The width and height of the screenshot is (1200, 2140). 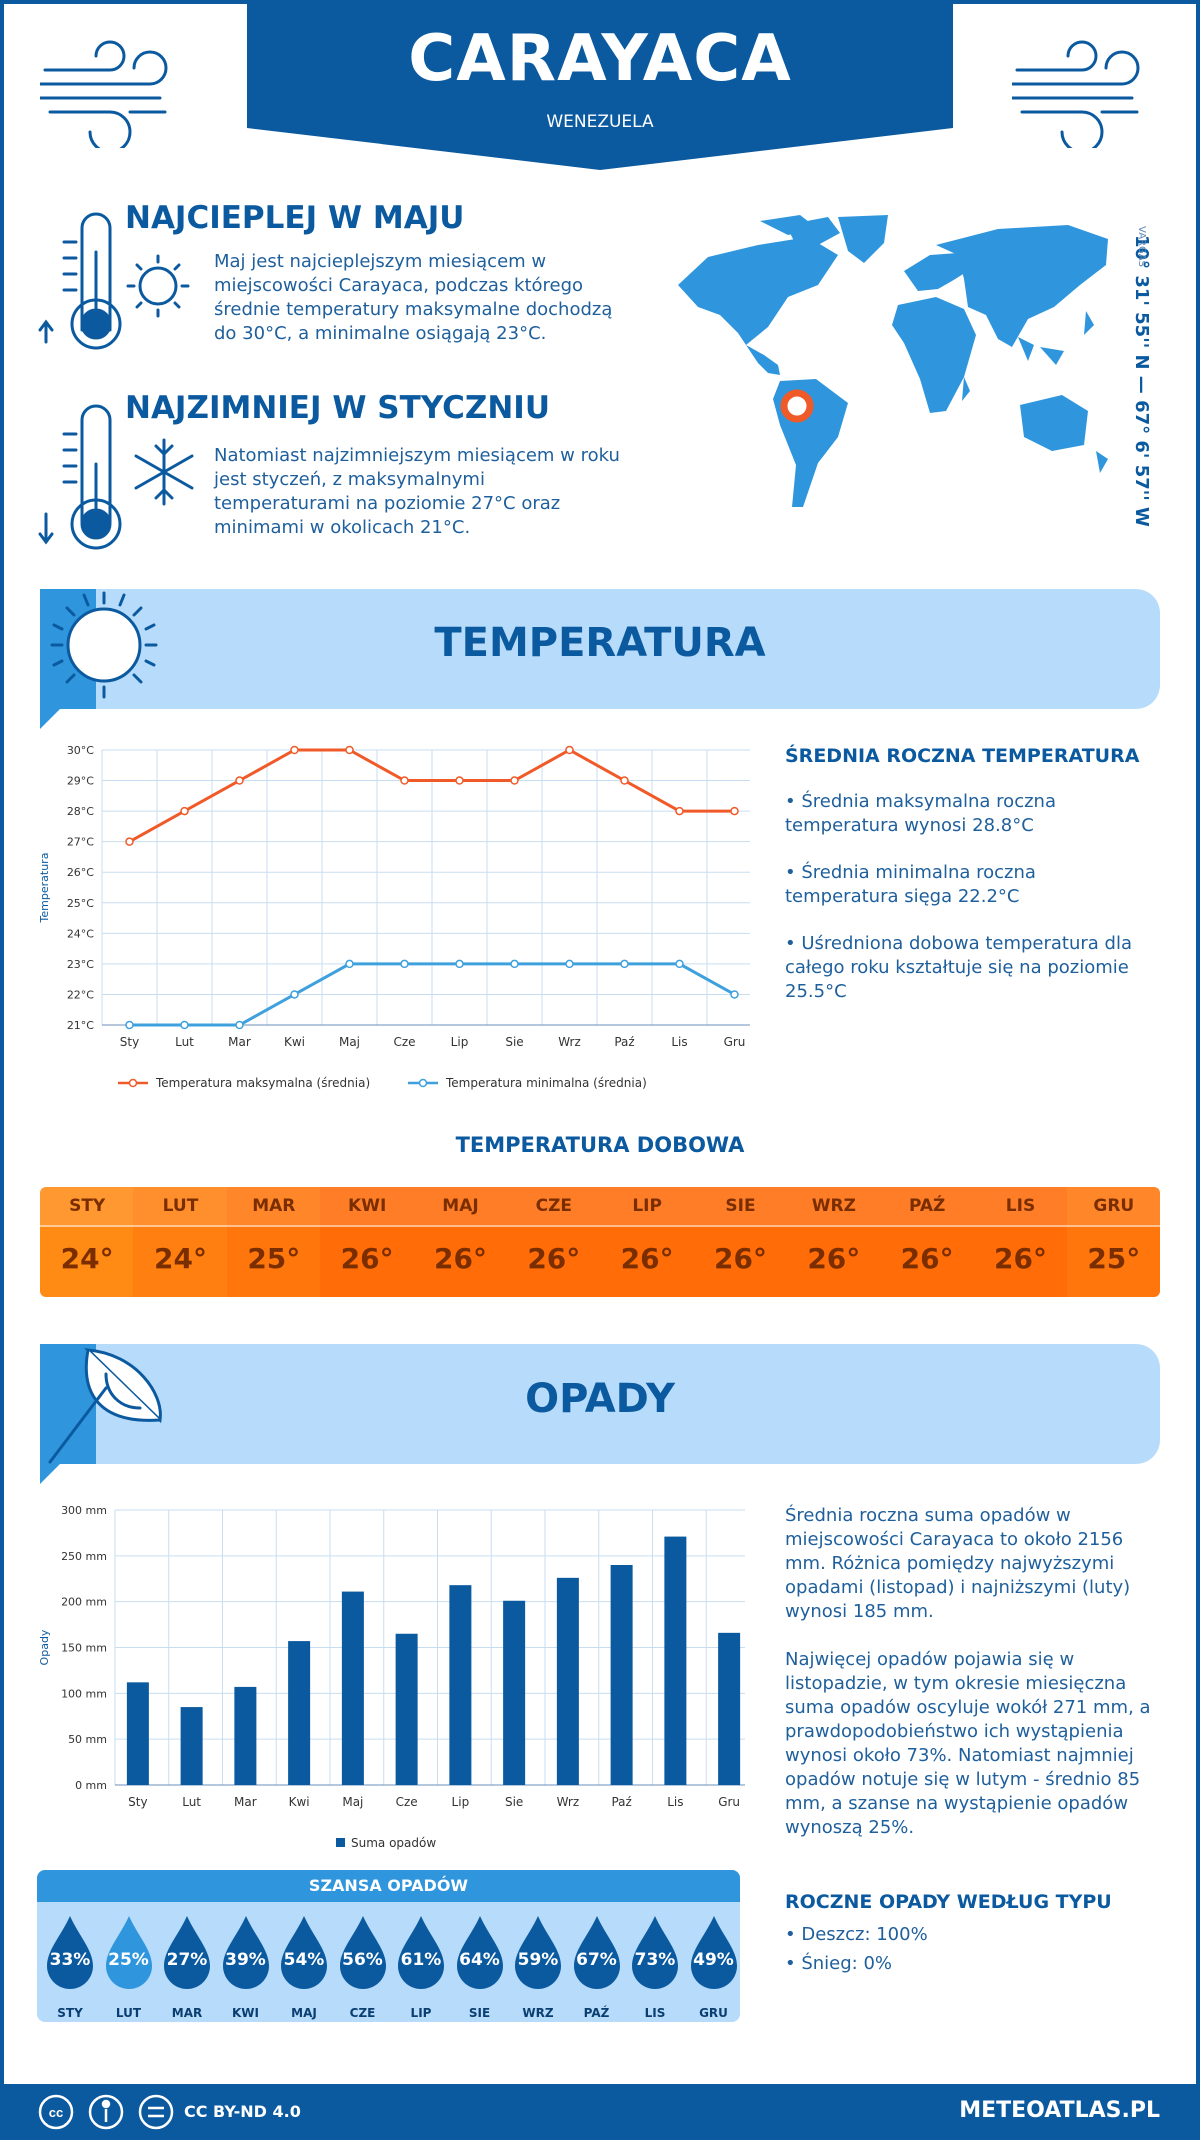 What do you see at coordinates (600, 643) in the screenshot?
I see `temperature-title: TEMPERATURA` at bounding box center [600, 643].